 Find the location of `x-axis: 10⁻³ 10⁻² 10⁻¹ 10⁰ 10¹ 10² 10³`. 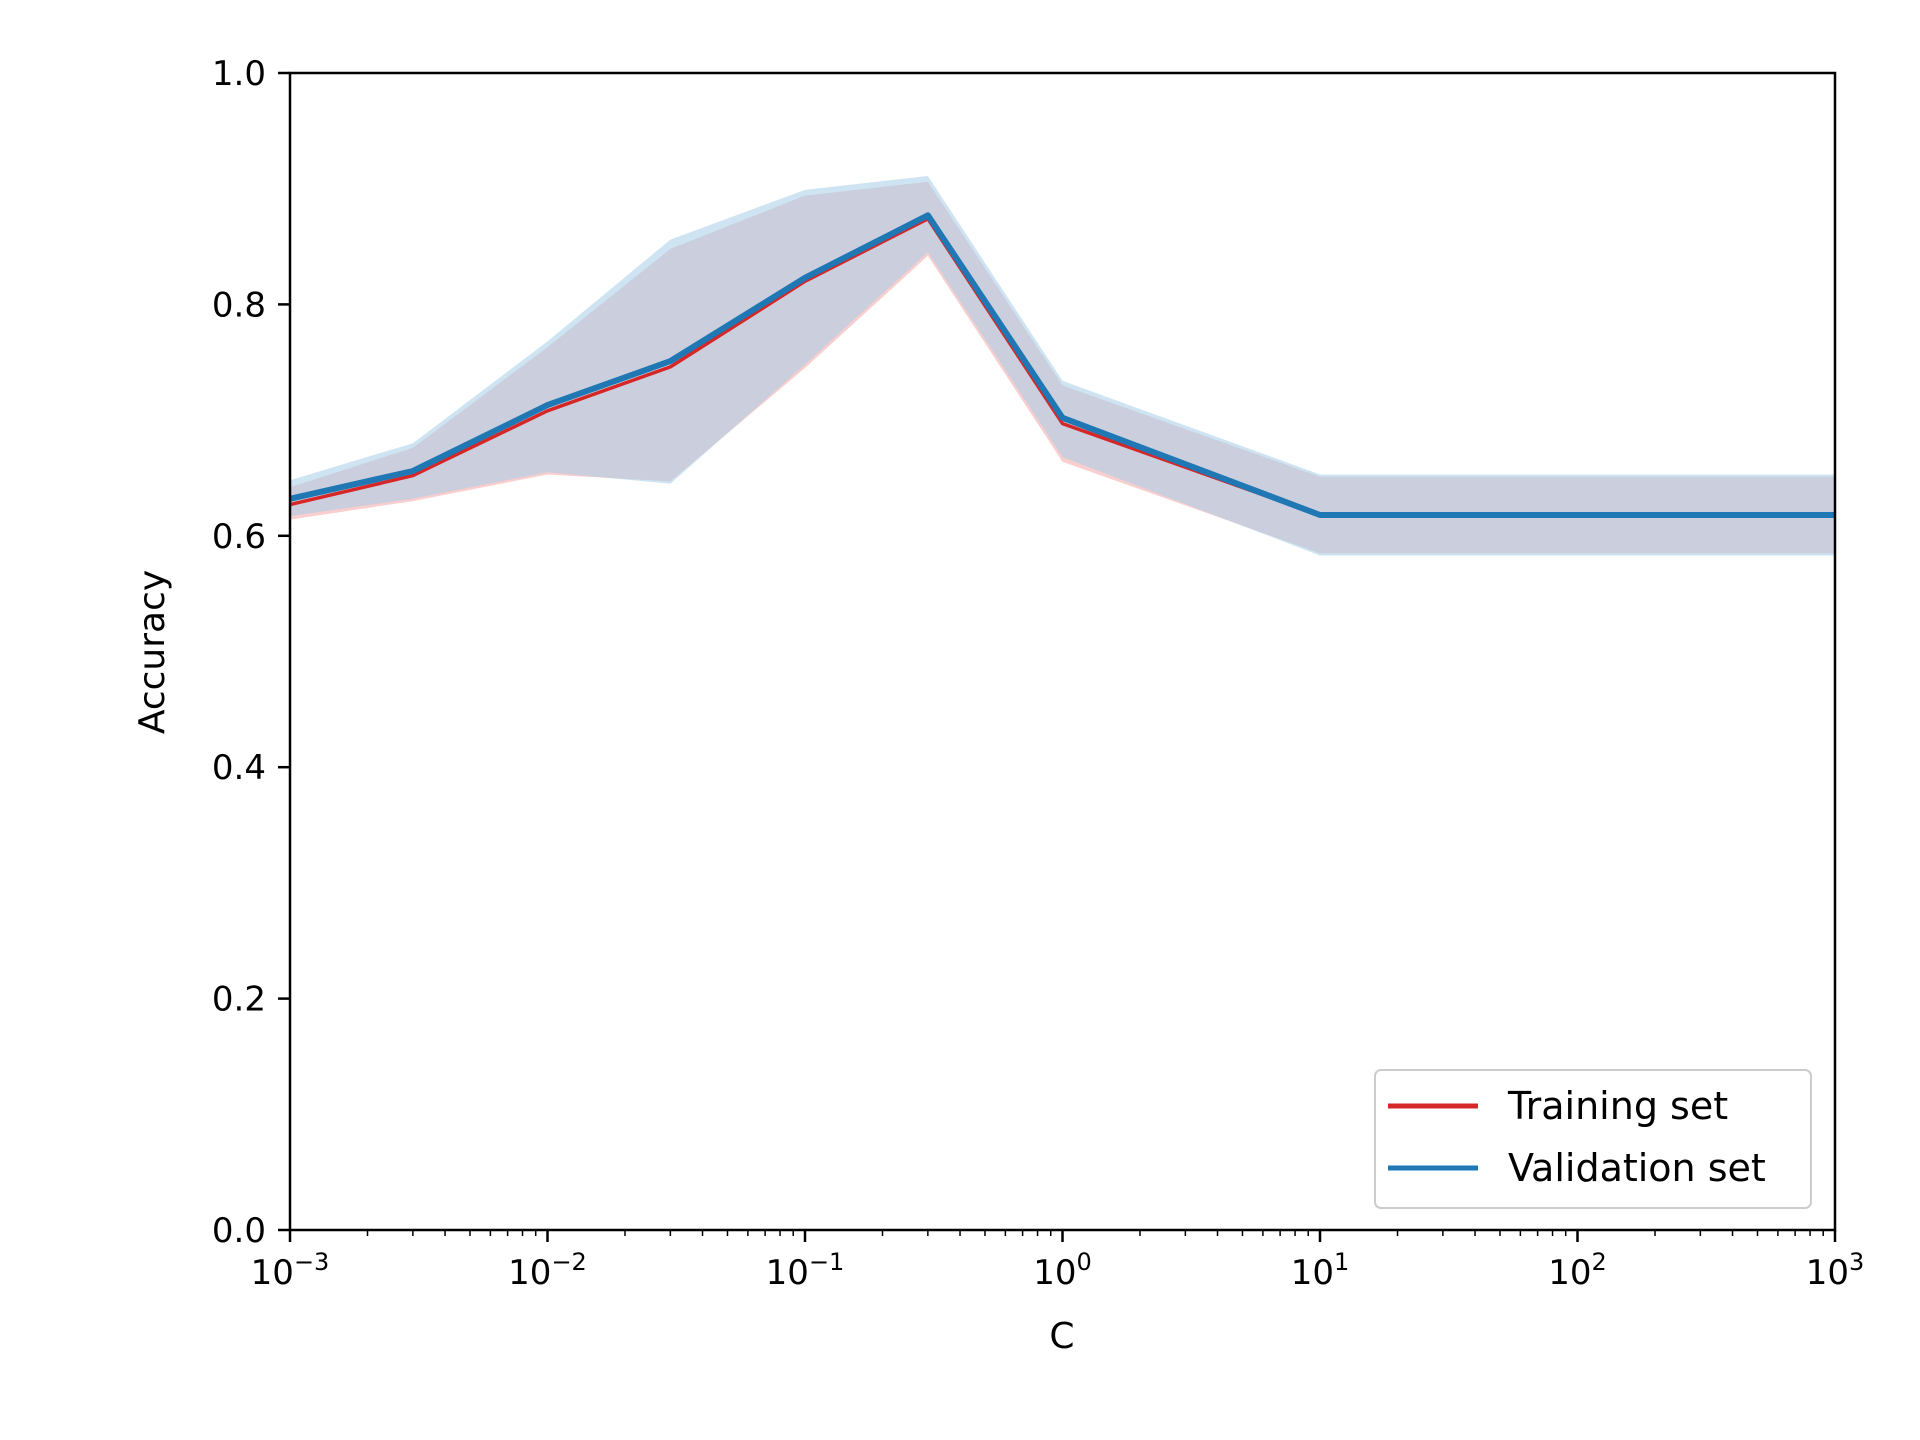

x-axis: 10⁻³ 10⁻² 10⁻¹ 10⁰ 10¹ 10² 10³ is located at coordinates (1058, 1261).